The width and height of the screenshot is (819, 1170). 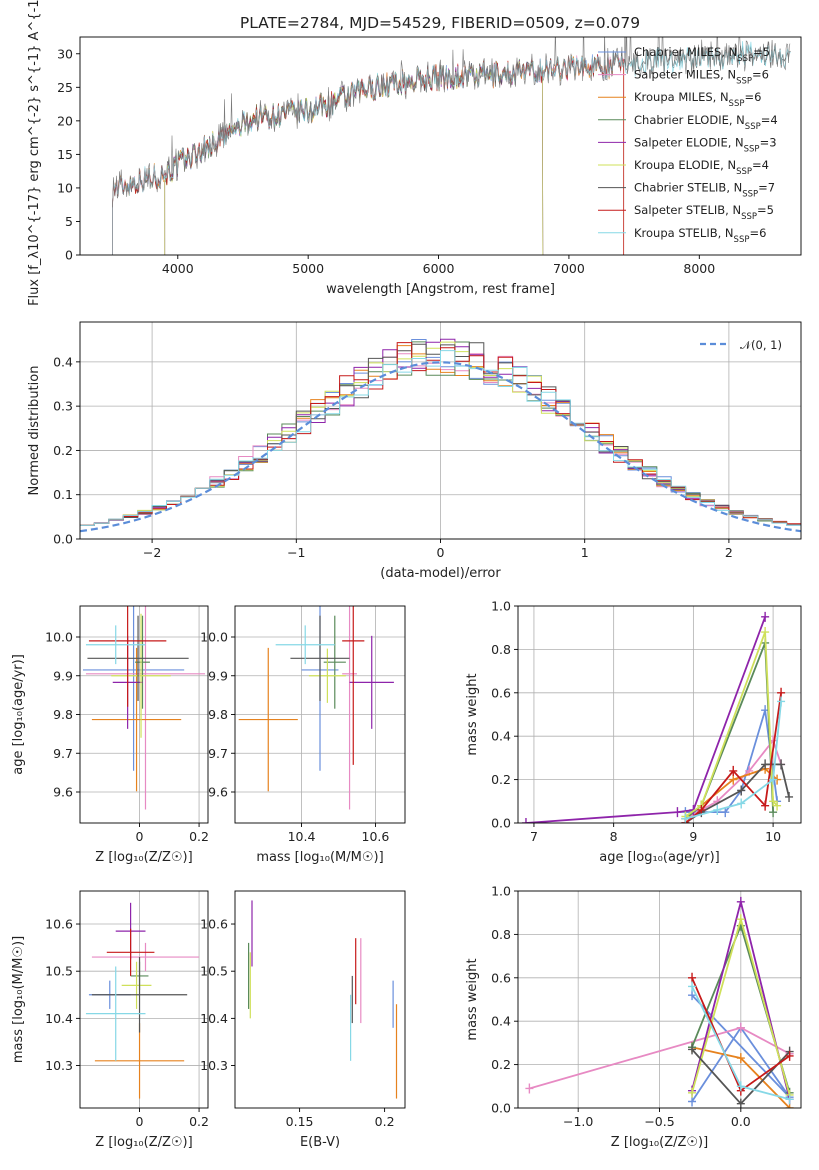 What do you see at coordinates (501, 1108) in the screenshot?
I see `weight_vs_Z-ytick-label: 0.0` at bounding box center [501, 1108].